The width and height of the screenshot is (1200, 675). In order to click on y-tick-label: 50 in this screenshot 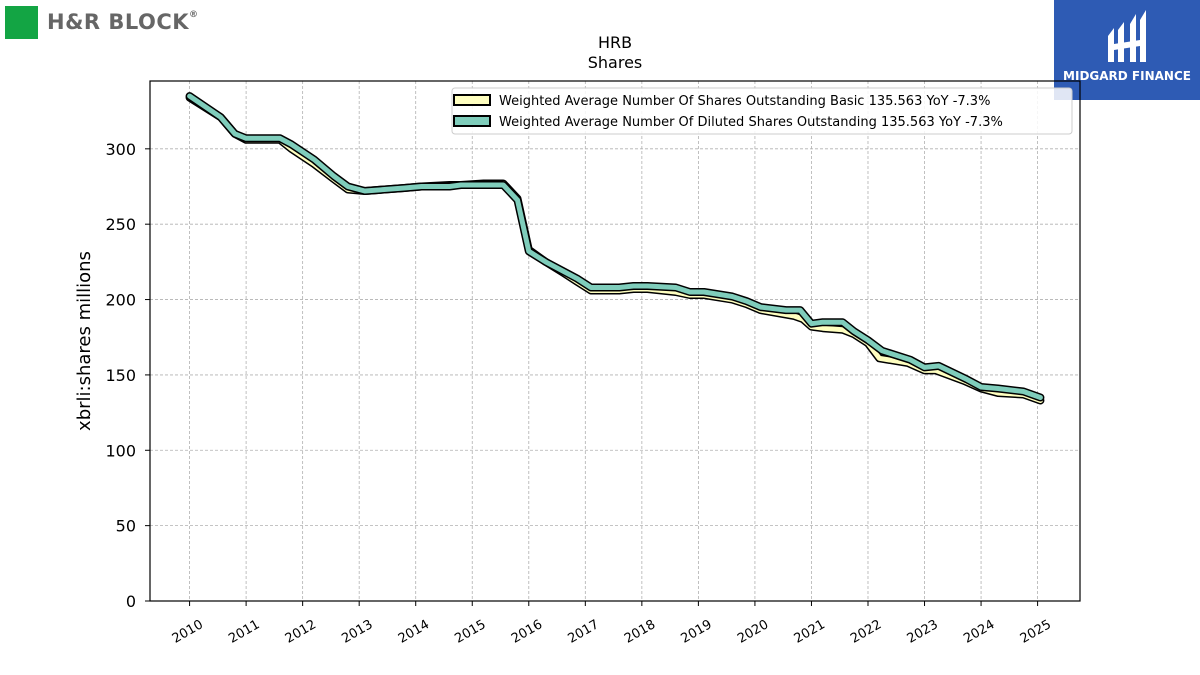, I will do `click(126, 526)`.